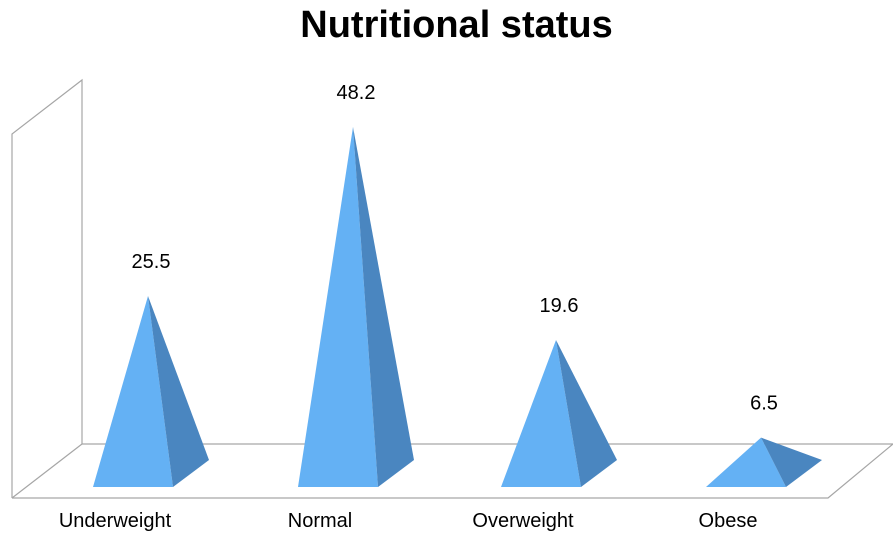 The height and width of the screenshot is (535, 893). I want to click on category-label: Underweight, so click(115, 521).